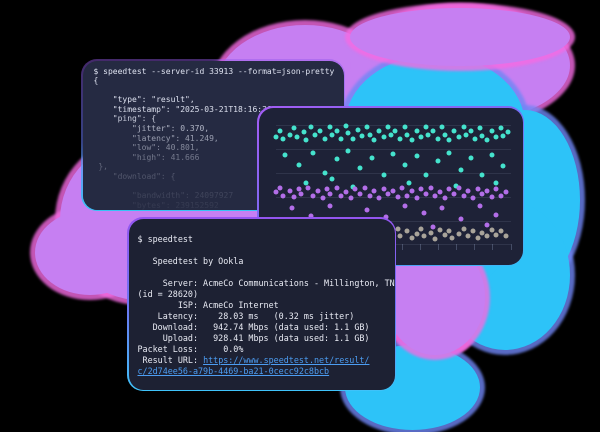 This screenshot has width=600, height=432. Describe the element at coordinates (170, 359) in the screenshot. I see `result-url-label: Result URL:` at that location.